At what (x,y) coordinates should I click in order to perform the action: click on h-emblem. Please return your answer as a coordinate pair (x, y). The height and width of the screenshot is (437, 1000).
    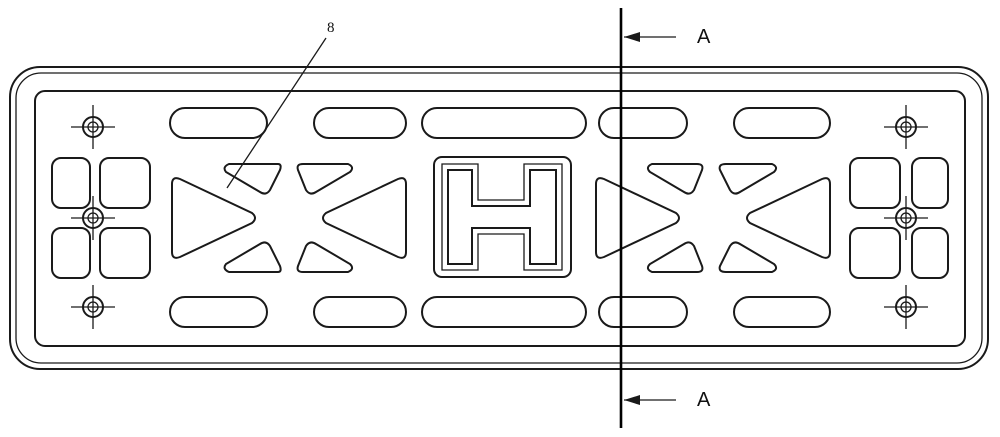
    Looking at the image, I should click on (502, 217).